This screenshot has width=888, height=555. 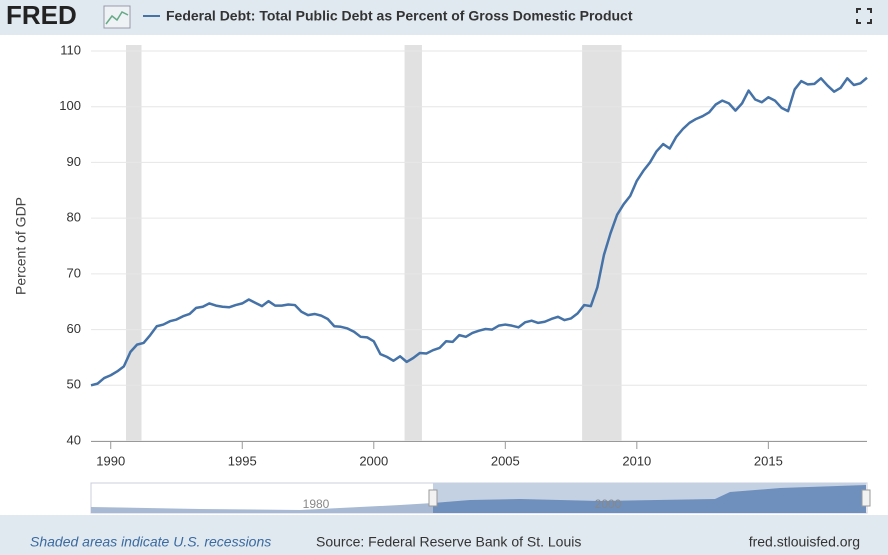 What do you see at coordinates (150, 542) in the screenshot?
I see `recession-note: Shaded areas indicate U.S. recessions` at bounding box center [150, 542].